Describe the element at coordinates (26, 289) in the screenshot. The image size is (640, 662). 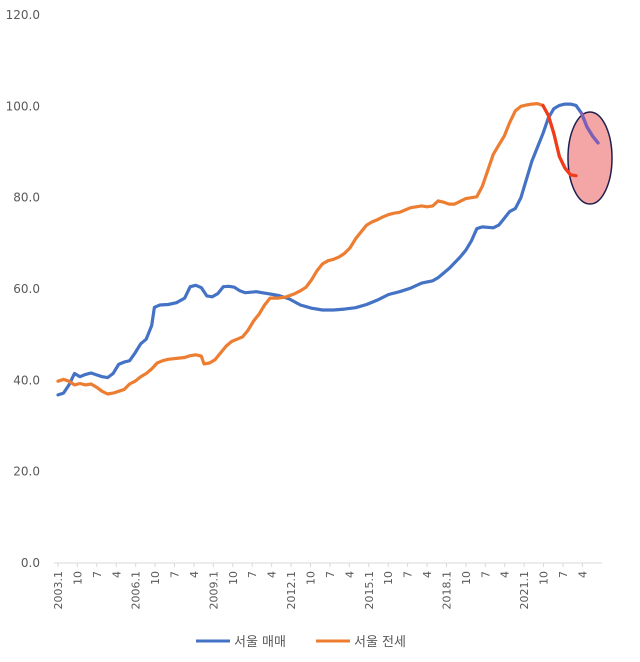
I see `y-tick-label: 60.0` at that location.